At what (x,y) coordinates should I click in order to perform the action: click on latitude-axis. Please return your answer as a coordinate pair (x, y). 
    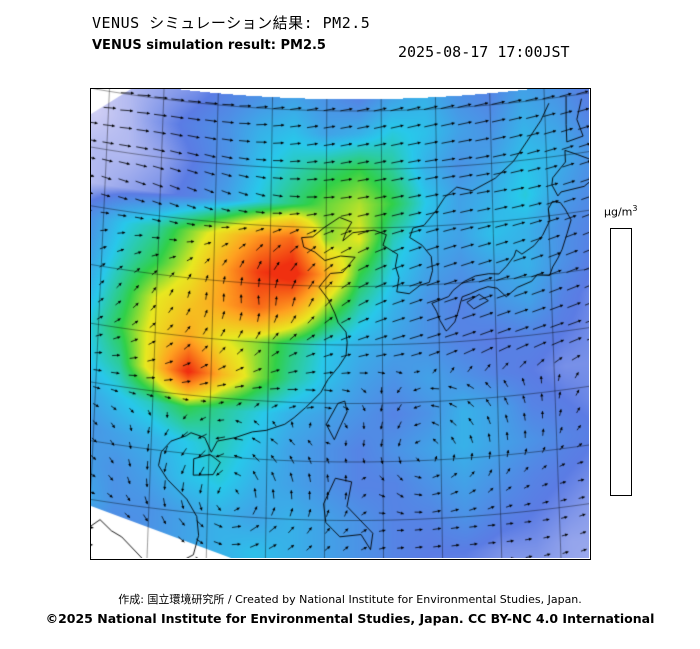
    Looking at the image, I should click on (69, 324).